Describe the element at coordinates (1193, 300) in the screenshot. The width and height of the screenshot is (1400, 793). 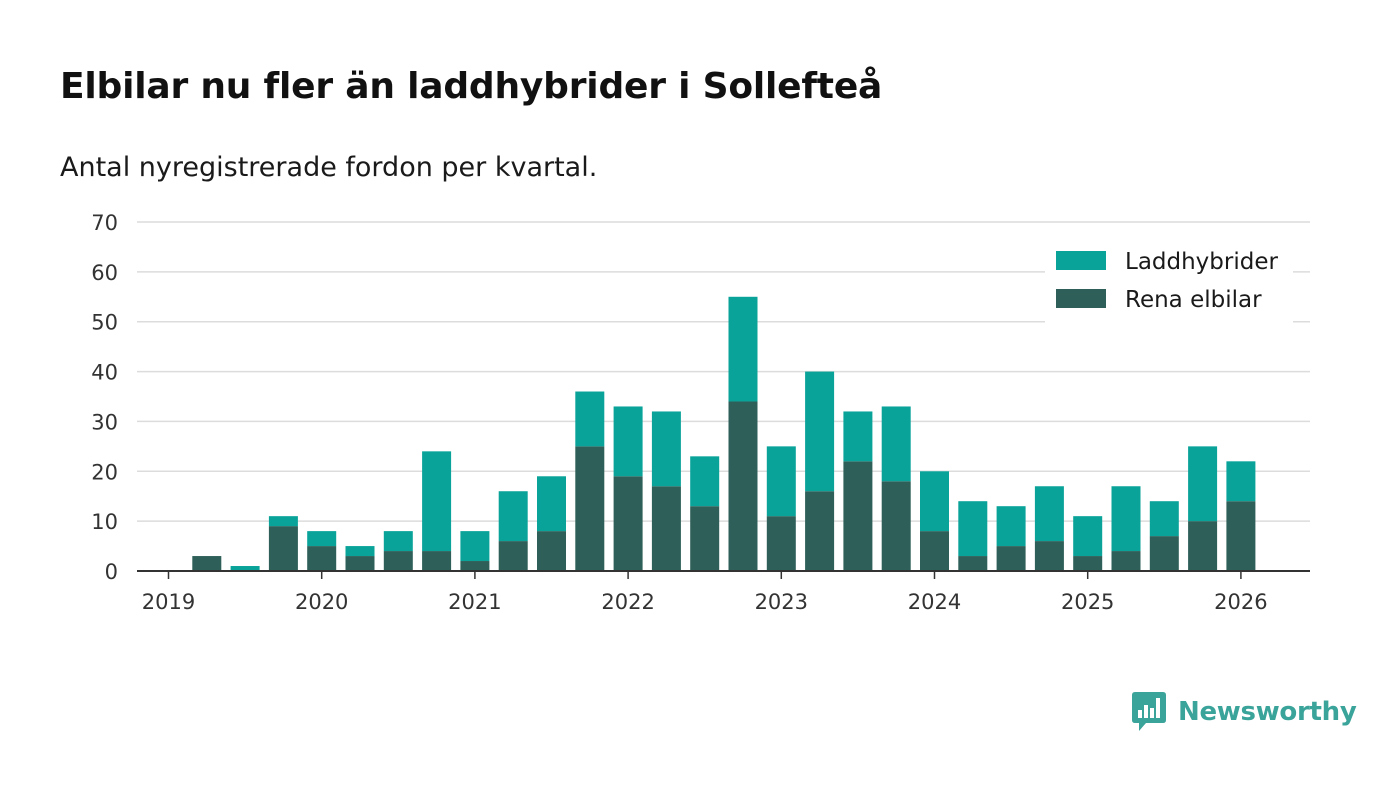
I see `legend-label-rena-elbilar: Rena elbilar` at that location.